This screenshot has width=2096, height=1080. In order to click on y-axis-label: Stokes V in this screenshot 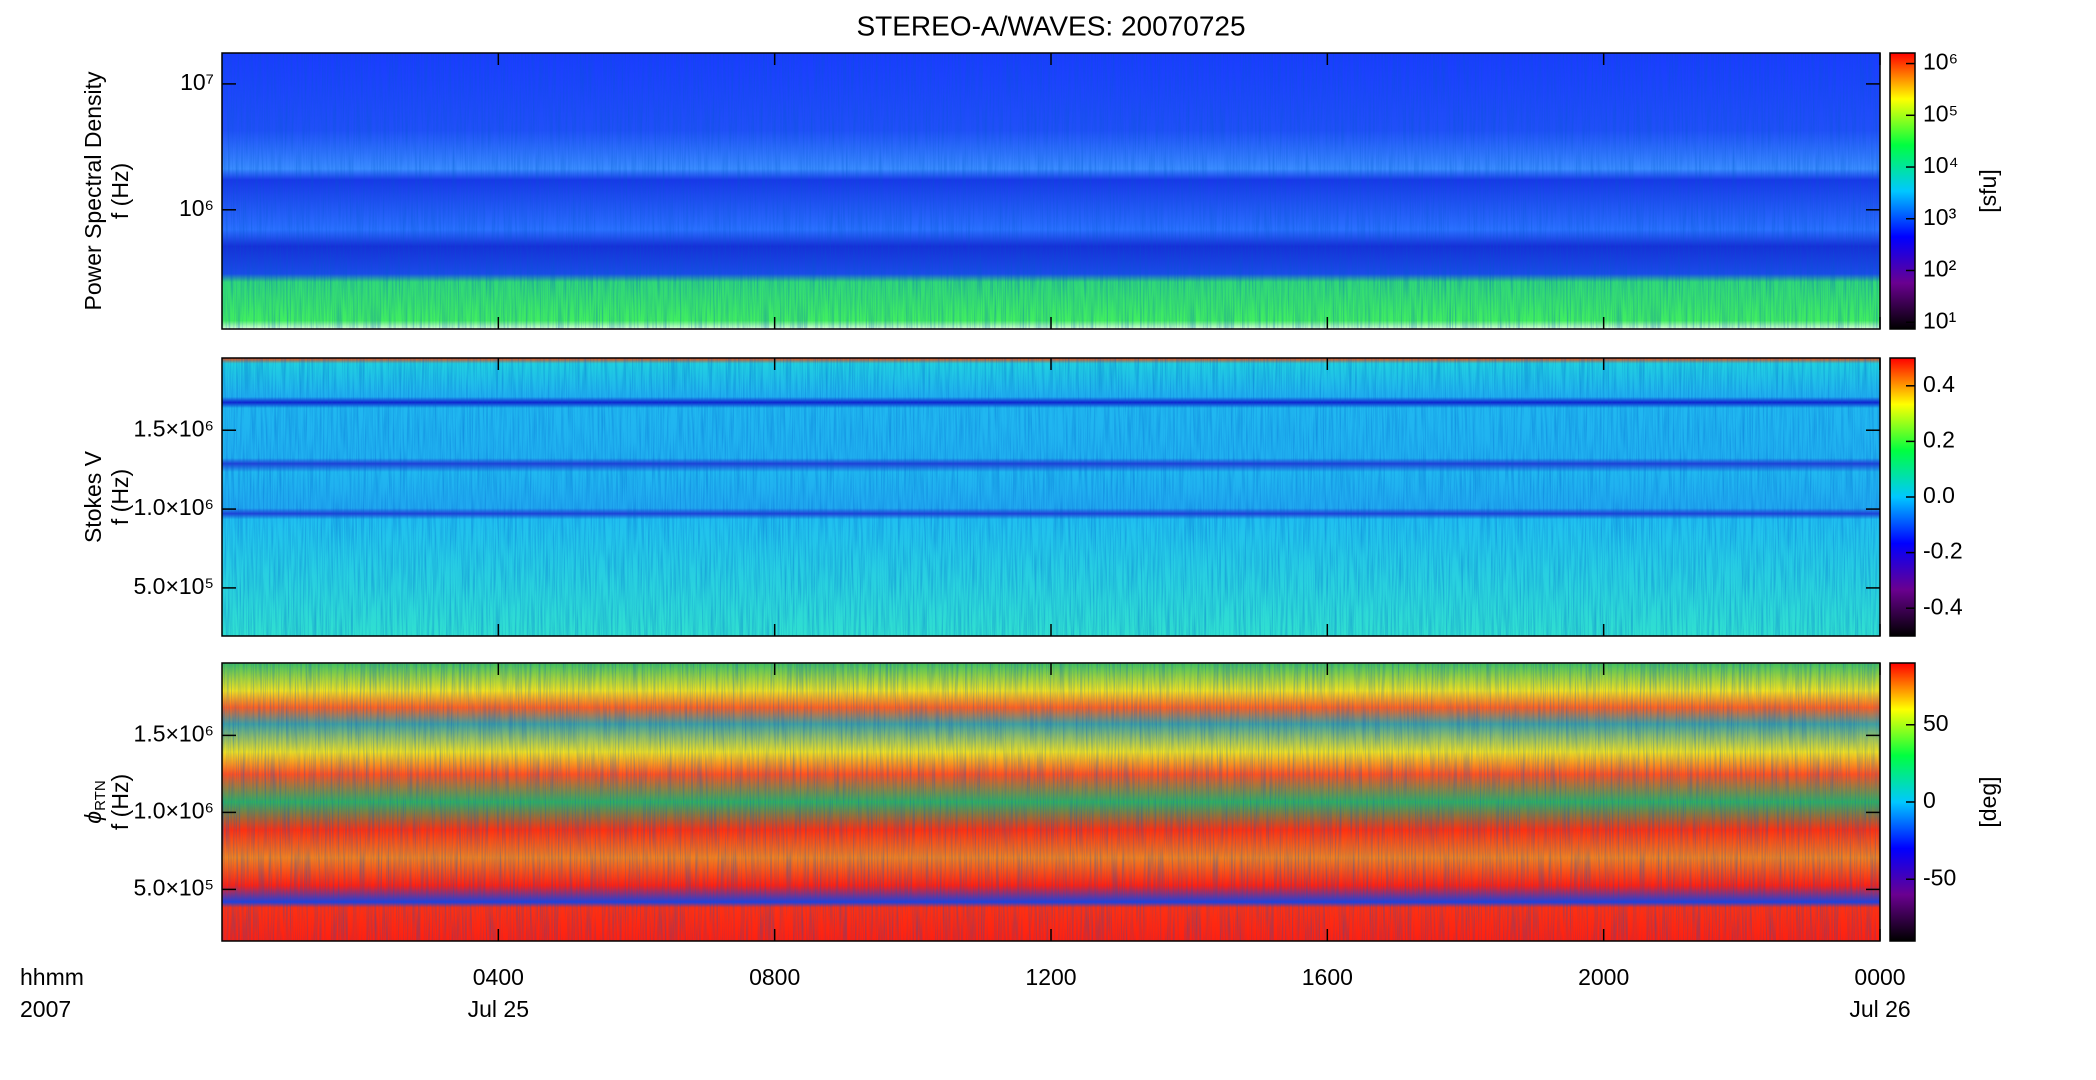, I will do `click(93, 496)`.